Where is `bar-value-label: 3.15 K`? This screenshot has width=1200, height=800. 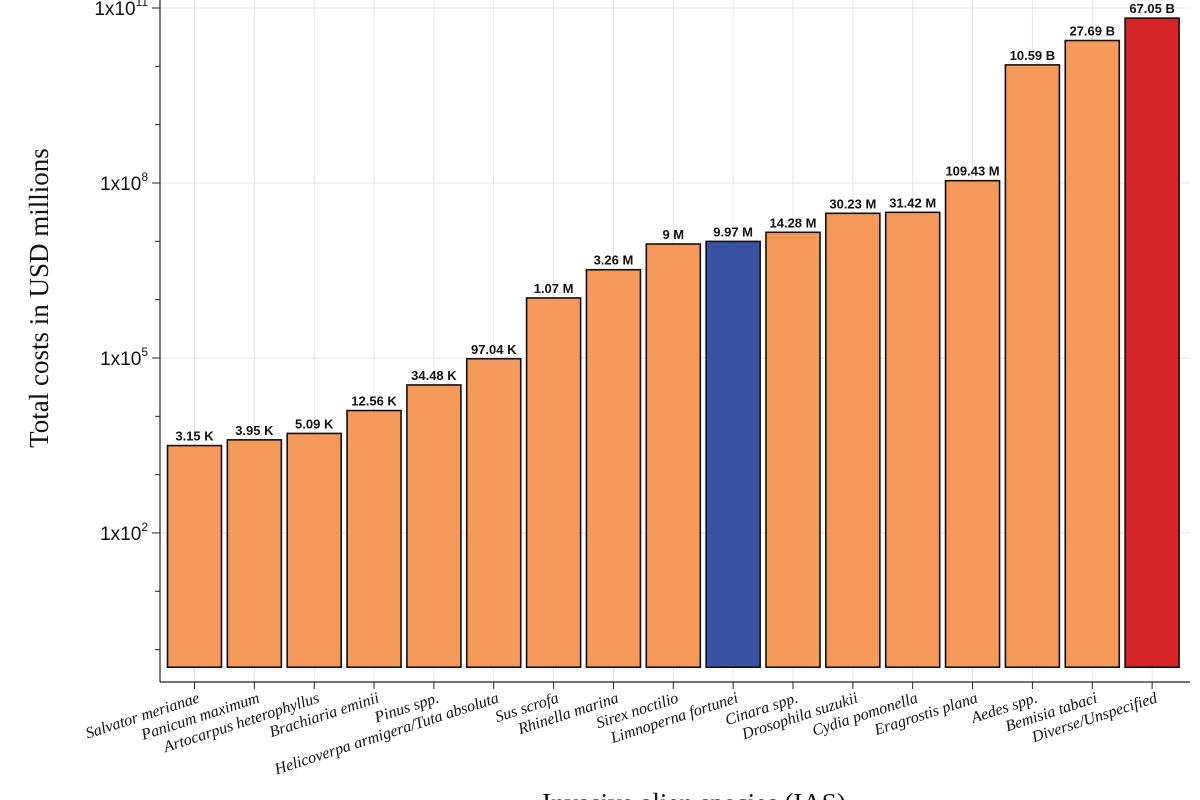 bar-value-label: 3.15 K is located at coordinates (194, 436).